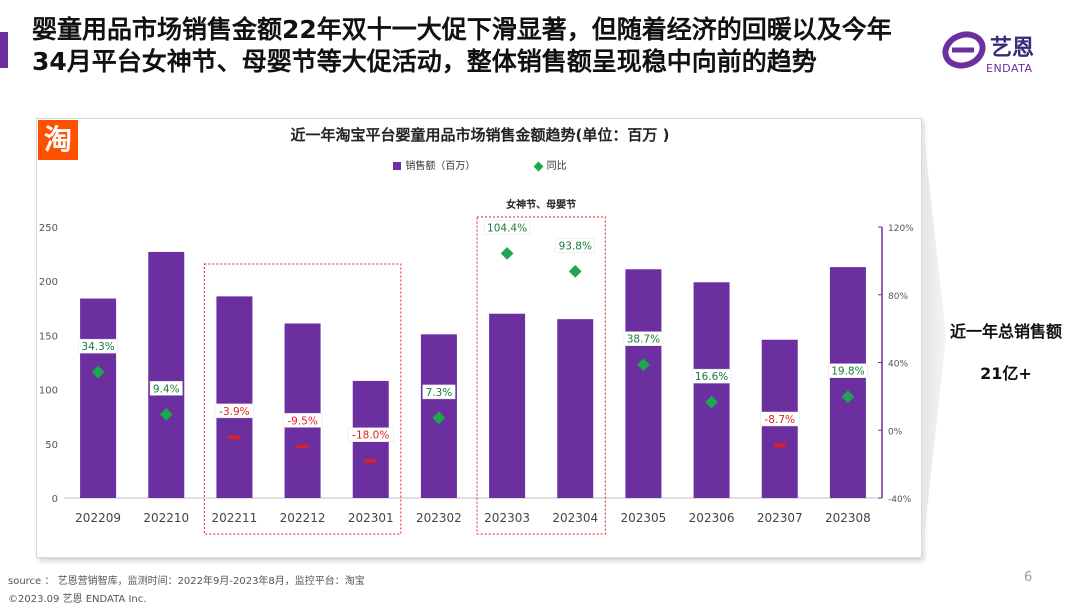 The height and width of the screenshot is (608, 1080). I want to click on x-tick-label: 202306, so click(712, 518).